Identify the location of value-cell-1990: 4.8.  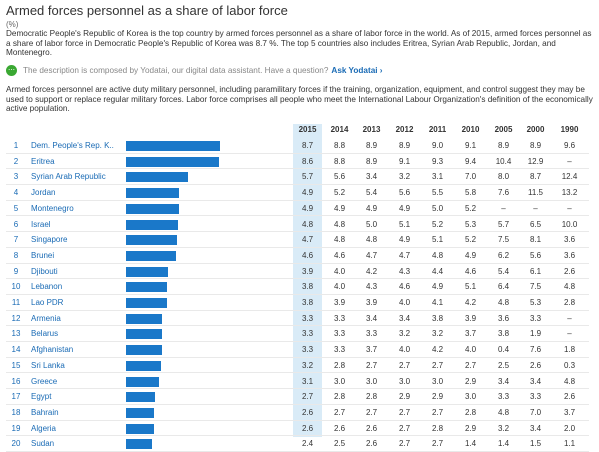
(569, 287).